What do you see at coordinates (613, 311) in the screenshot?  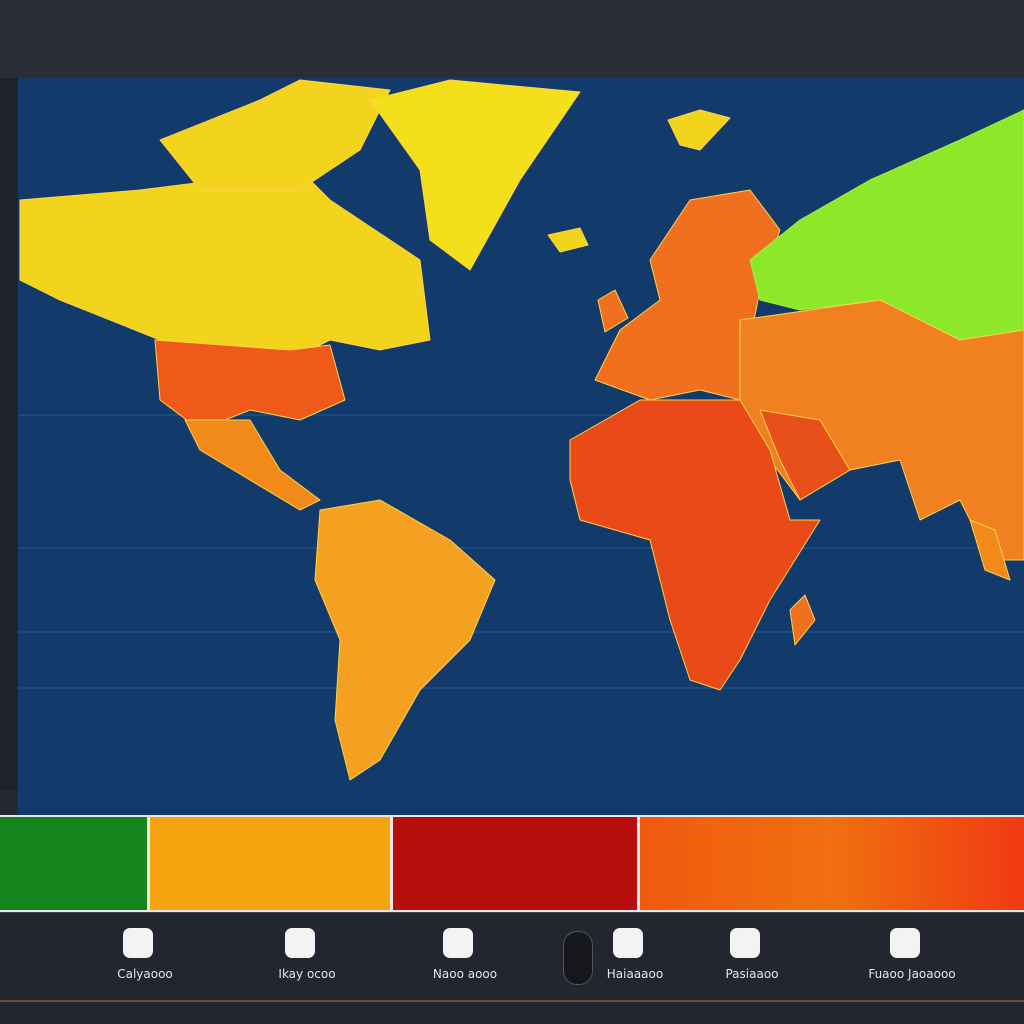 I see `britain` at bounding box center [613, 311].